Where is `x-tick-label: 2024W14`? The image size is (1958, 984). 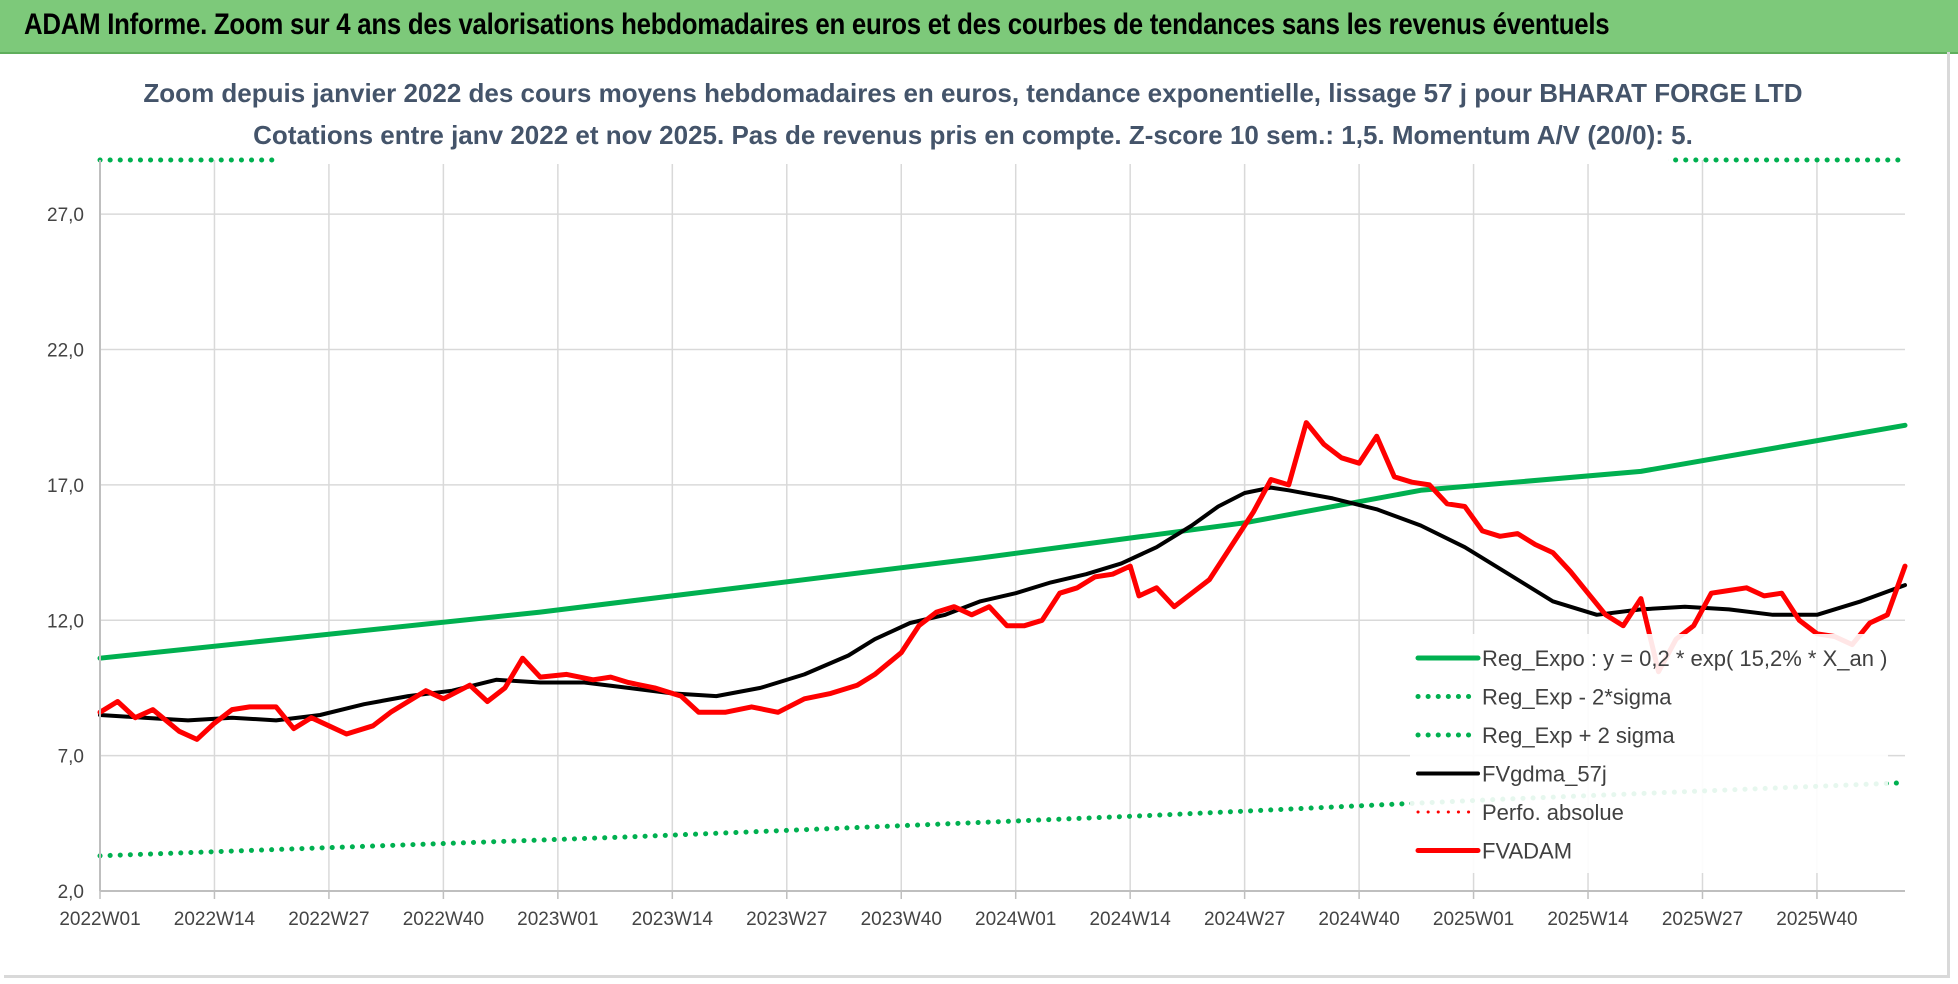 x-tick-label: 2024W14 is located at coordinates (1130, 919).